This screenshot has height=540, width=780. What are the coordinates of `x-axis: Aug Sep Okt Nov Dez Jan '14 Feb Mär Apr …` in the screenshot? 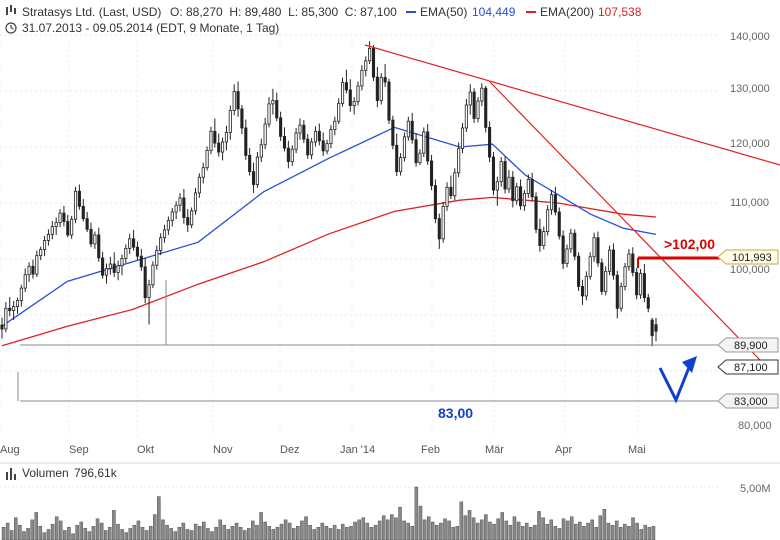 It's located at (323, 450).